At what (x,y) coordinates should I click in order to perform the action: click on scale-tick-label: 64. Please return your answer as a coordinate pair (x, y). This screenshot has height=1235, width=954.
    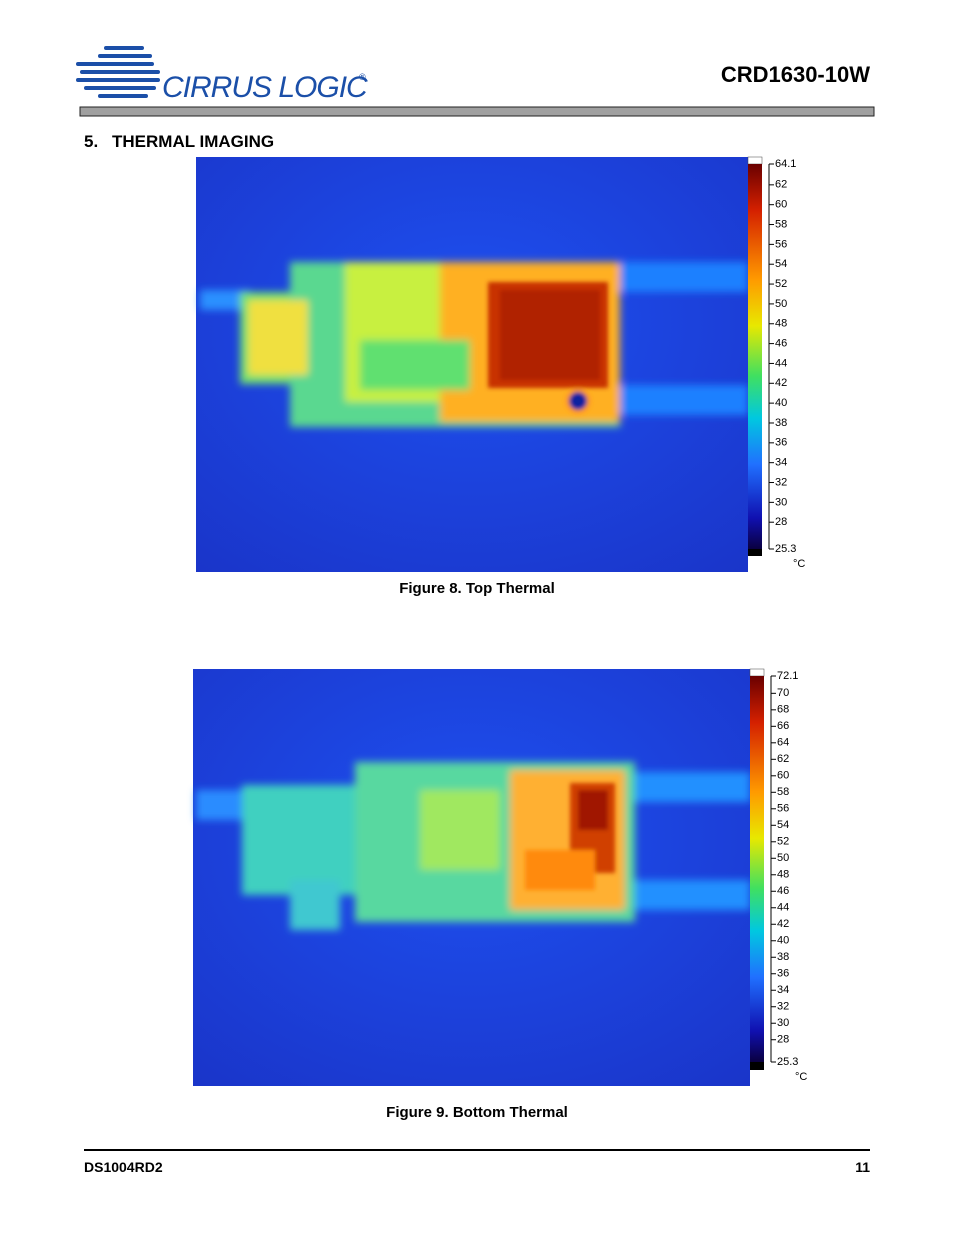
    Looking at the image, I should click on (783, 743).